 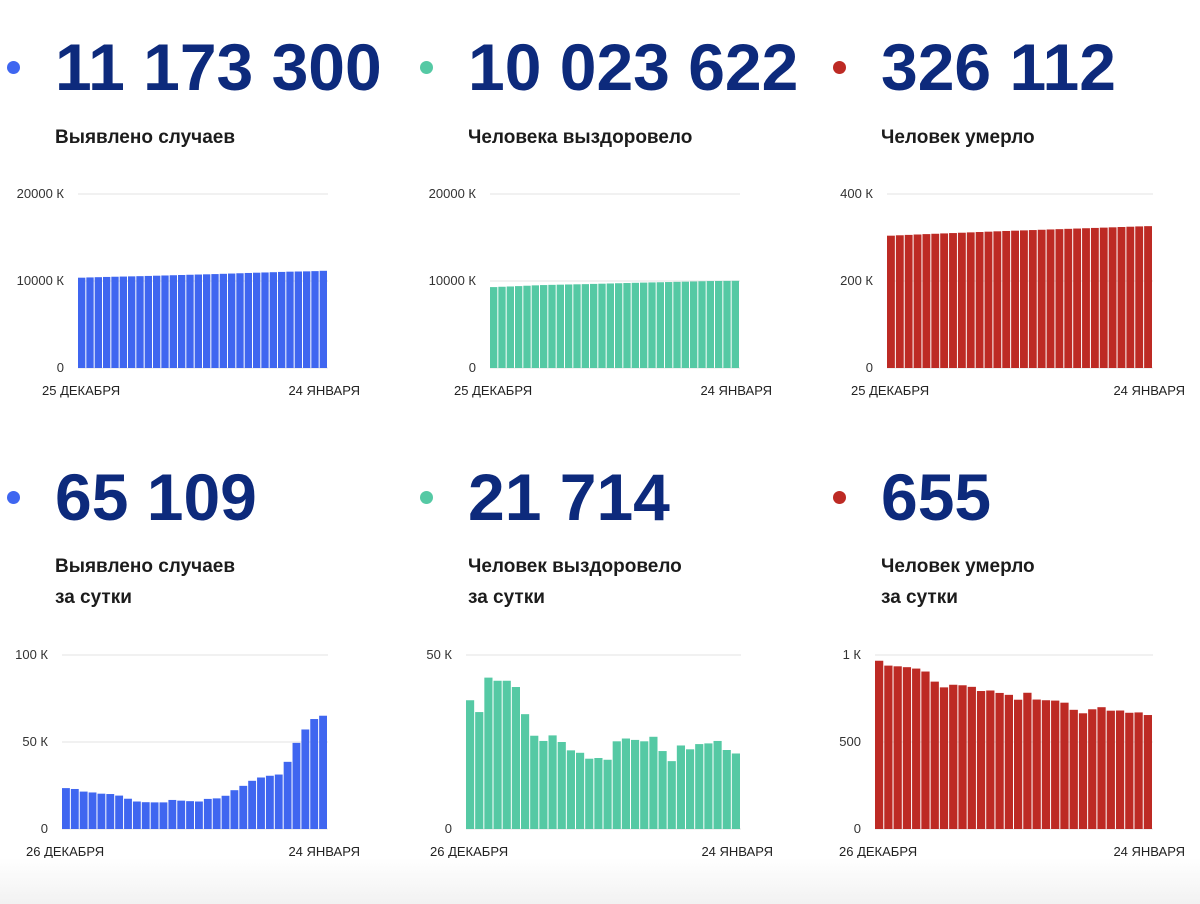 I want to click on total-recovered-label: Человека выздоровело, so click(x=580, y=137).